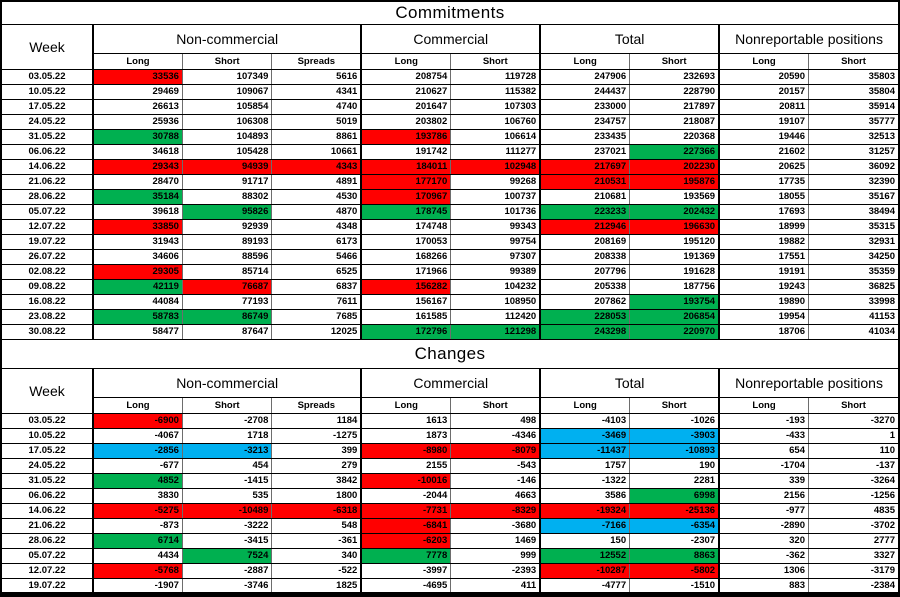 This screenshot has width=900, height=597. I want to click on value-cell: 42119, so click(137, 287).